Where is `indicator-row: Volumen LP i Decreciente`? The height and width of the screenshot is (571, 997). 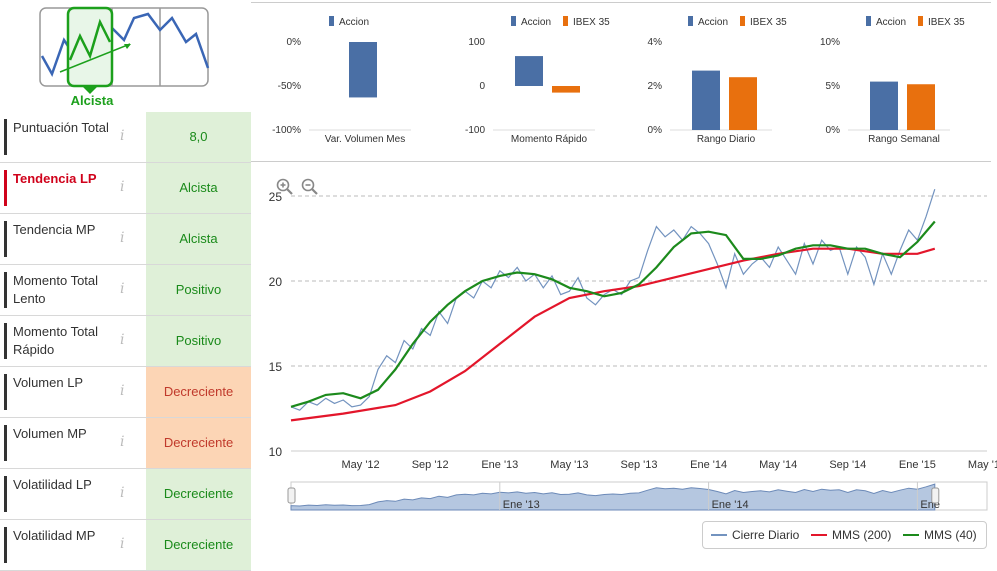 indicator-row: Volumen LP i Decreciente is located at coordinates (125, 392).